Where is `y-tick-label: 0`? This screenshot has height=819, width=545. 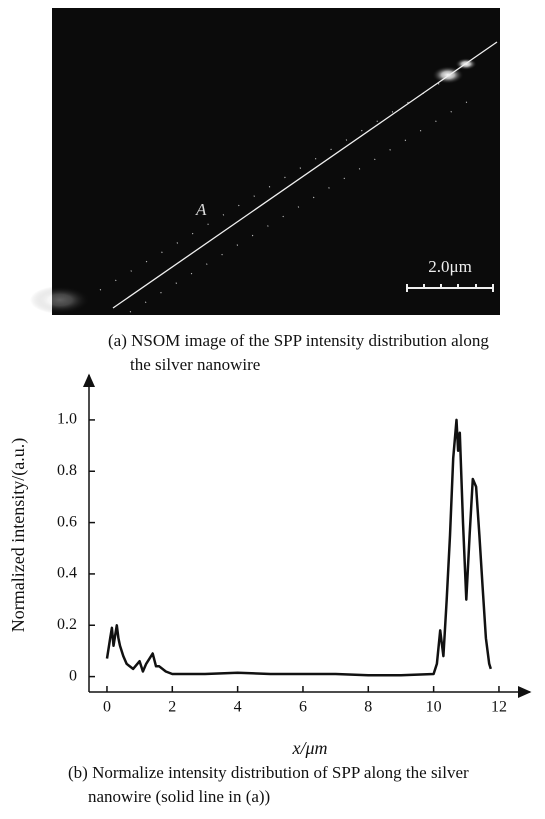 y-tick-label: 0 is located at coordinates (73, 675).